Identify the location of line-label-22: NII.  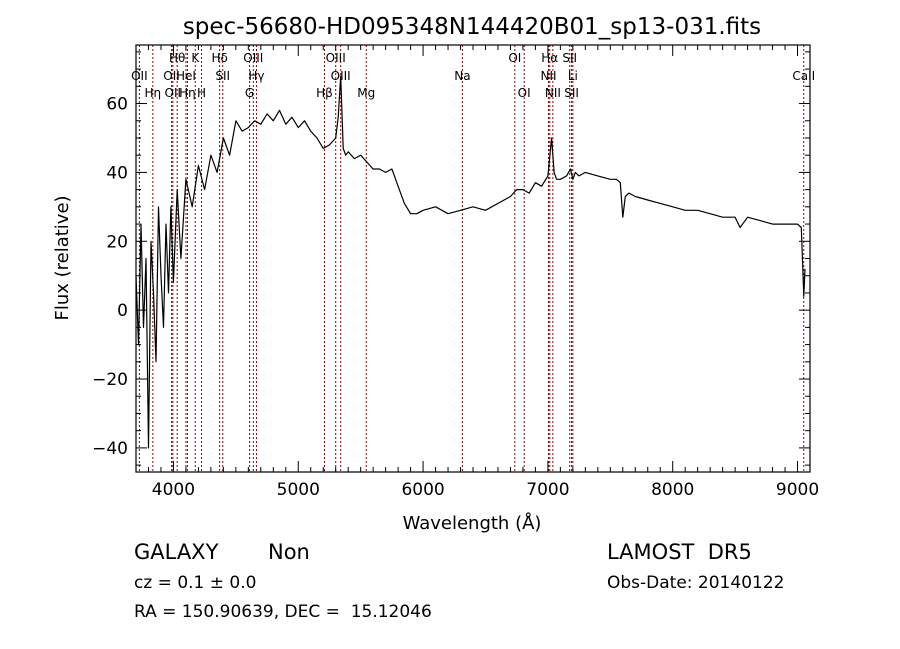
(548, 76).